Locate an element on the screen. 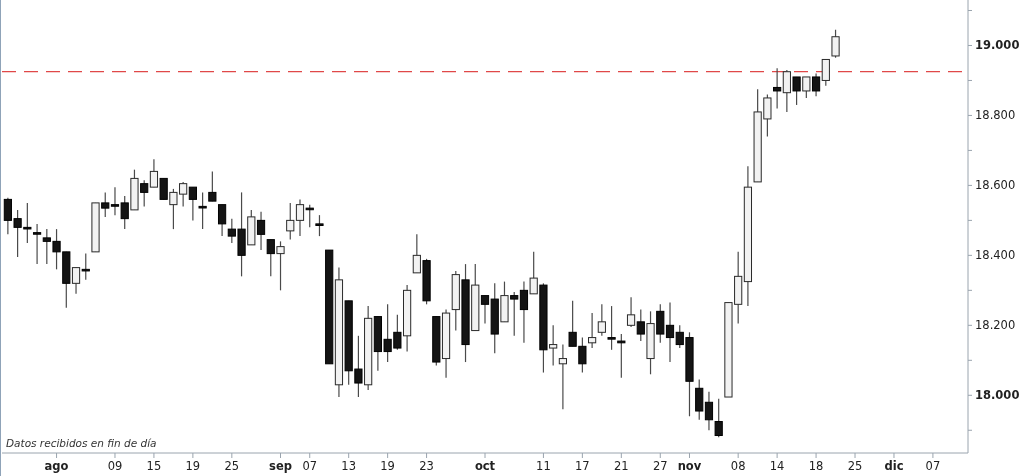  y-tick-label: 18.600 is located at coordinates (995, 185).